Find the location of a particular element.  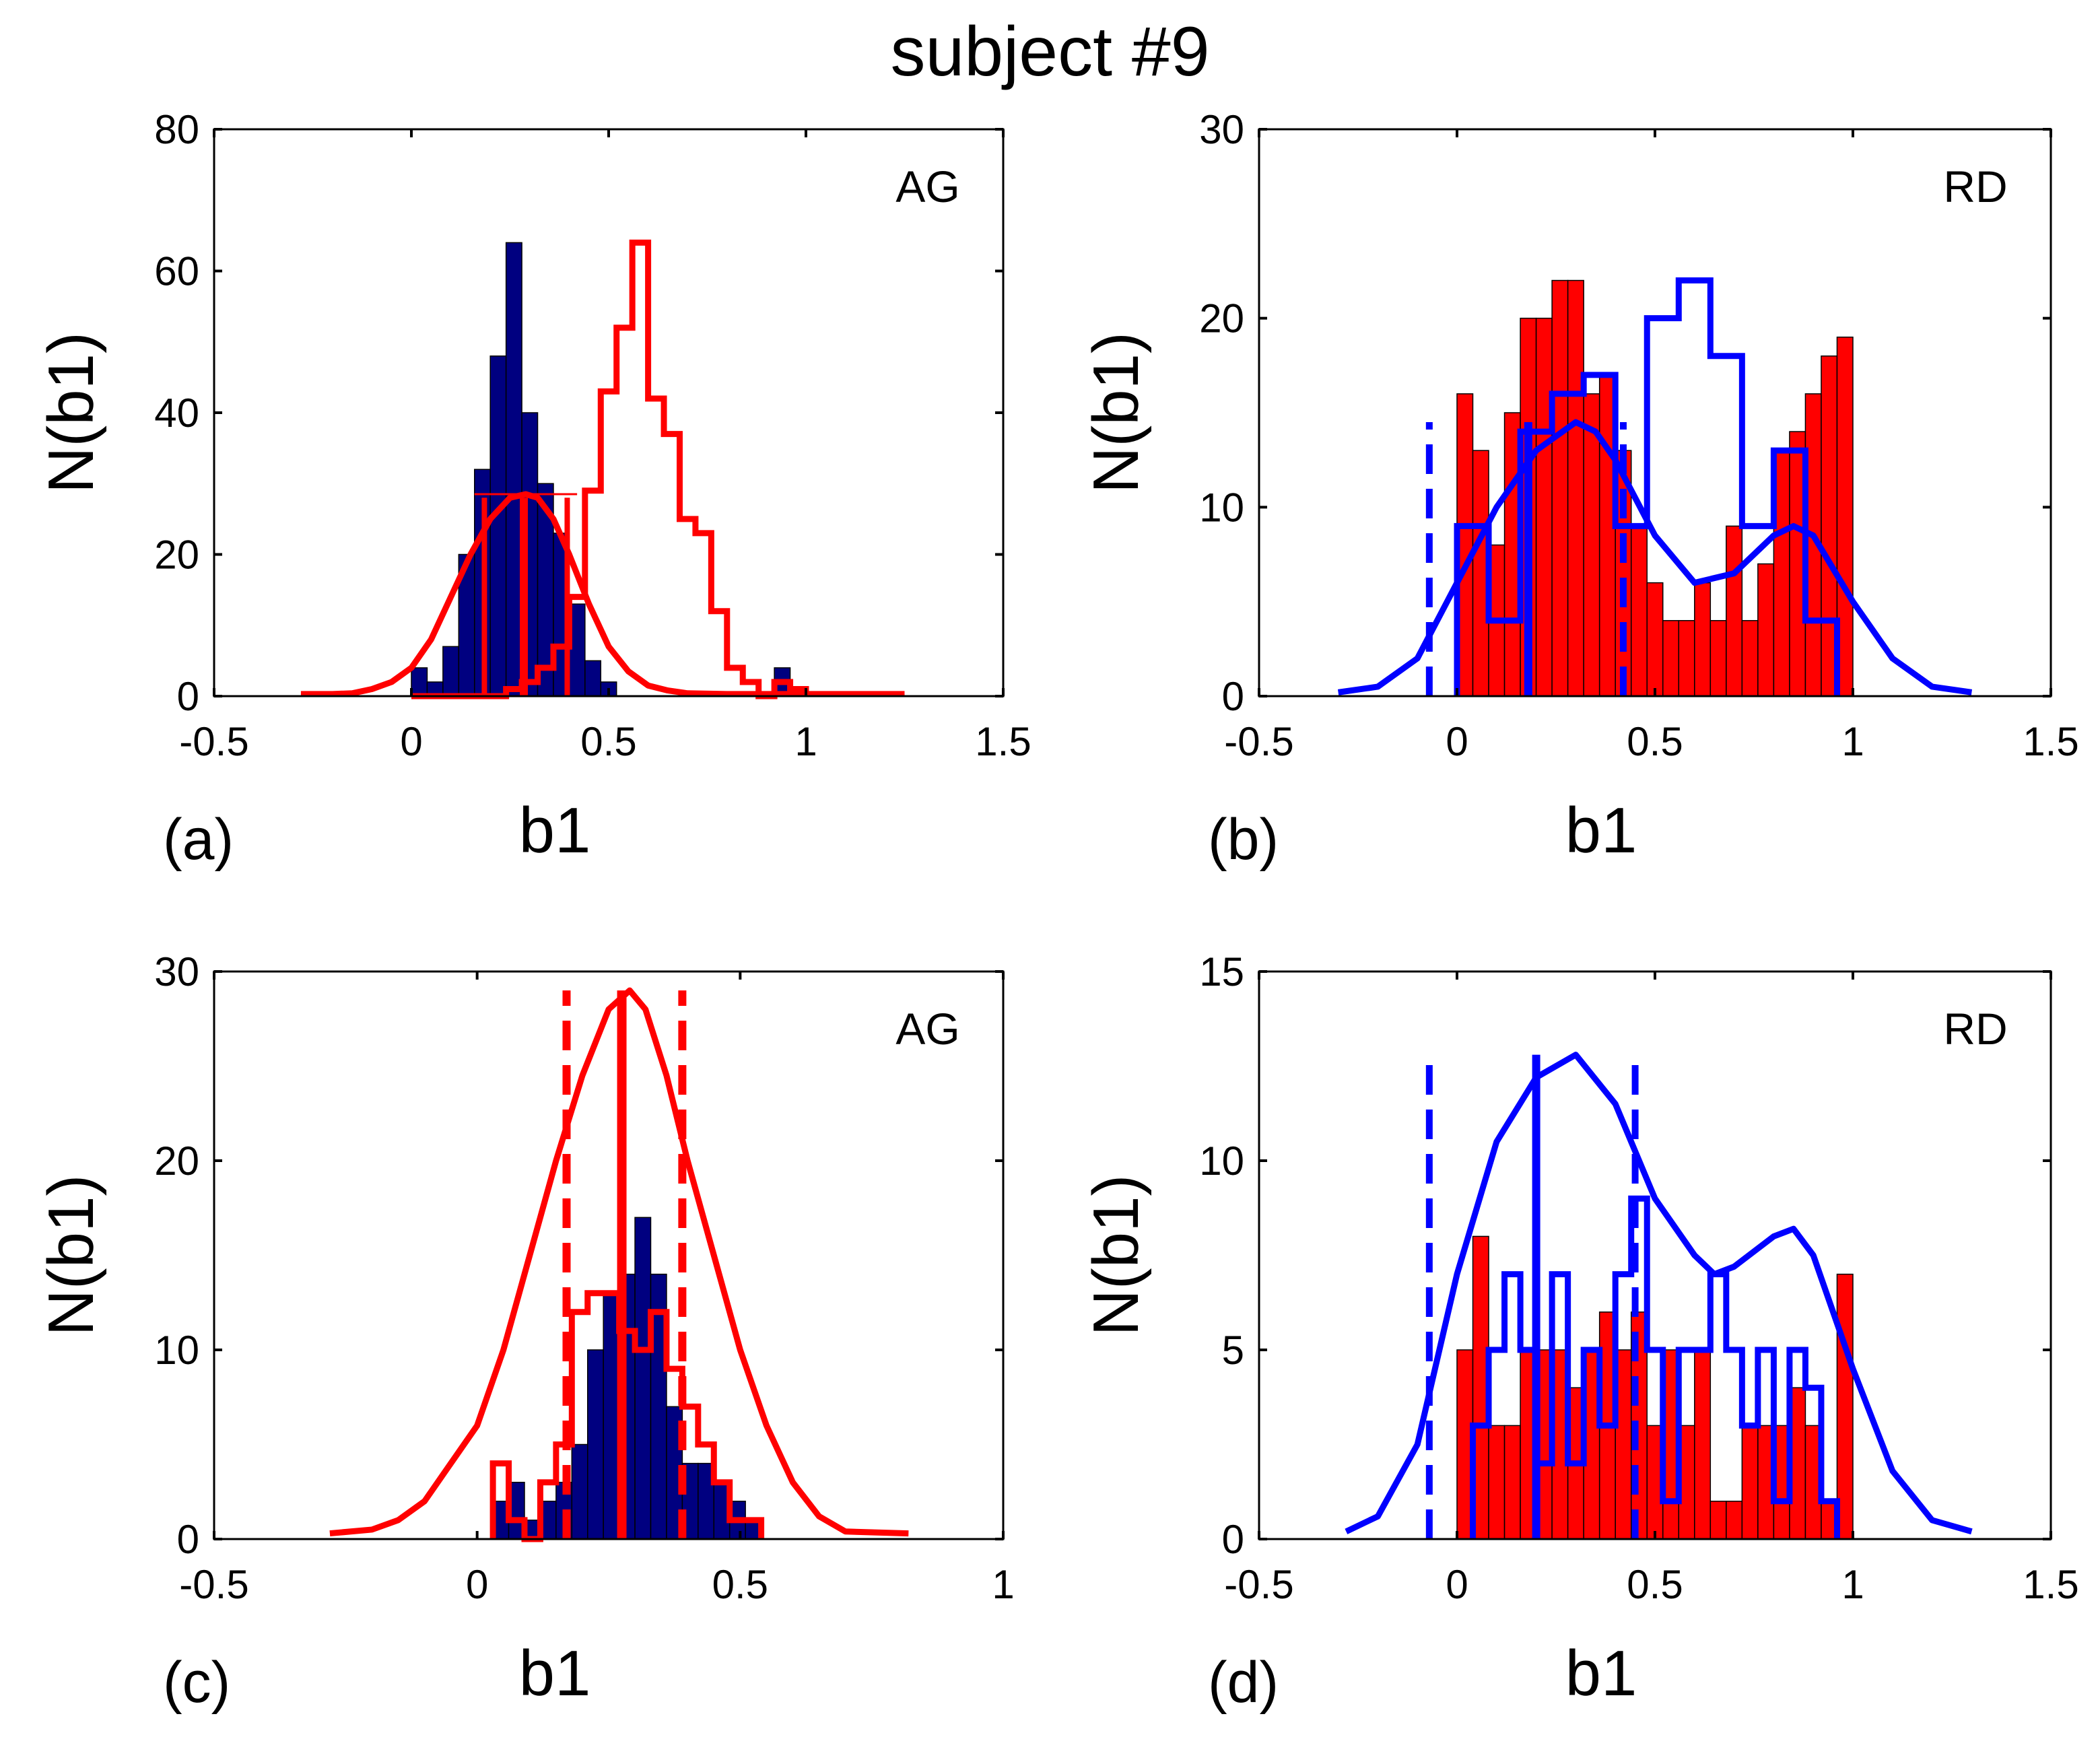

y-tick-label: 15 is located at coordinates (1221, 971).